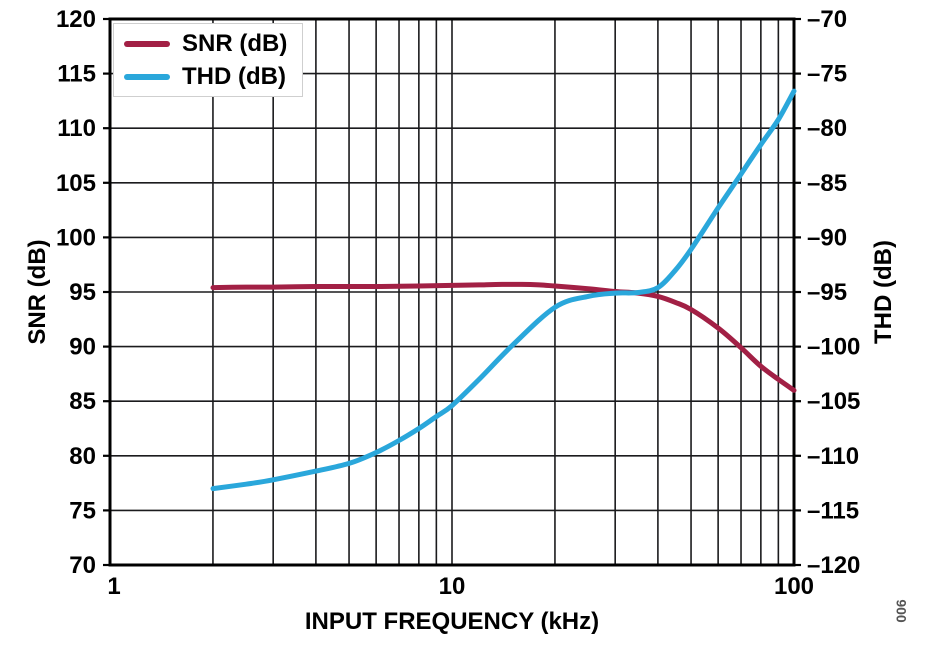 The image size is (931, 654). I want to click on y-right-tick-label: –80, so click(827, 128).